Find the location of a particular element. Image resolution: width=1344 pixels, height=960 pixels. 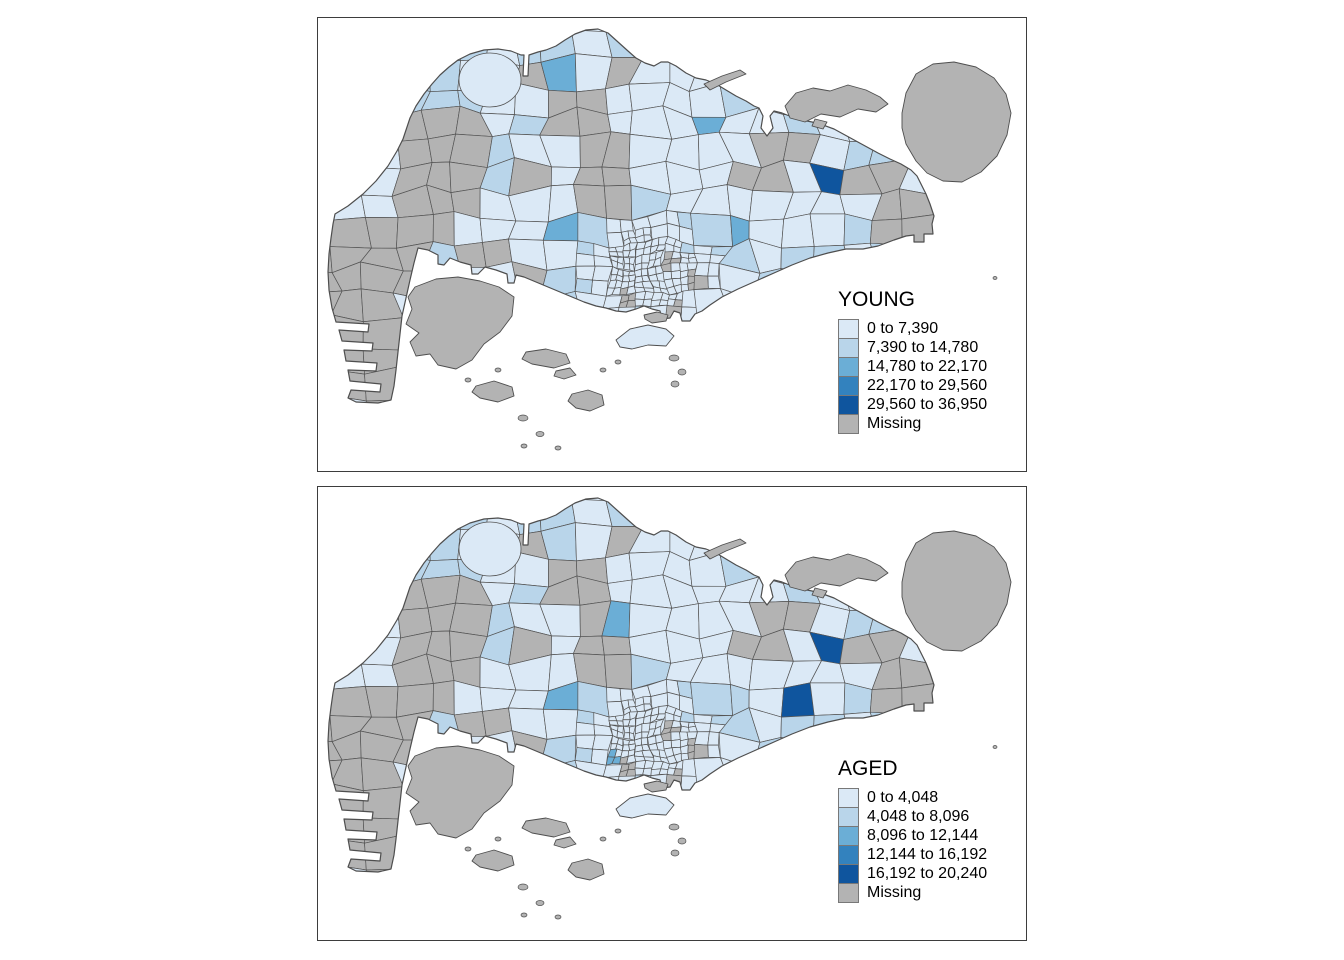

pulau-ubin-island is located at coordinates (836, 572).